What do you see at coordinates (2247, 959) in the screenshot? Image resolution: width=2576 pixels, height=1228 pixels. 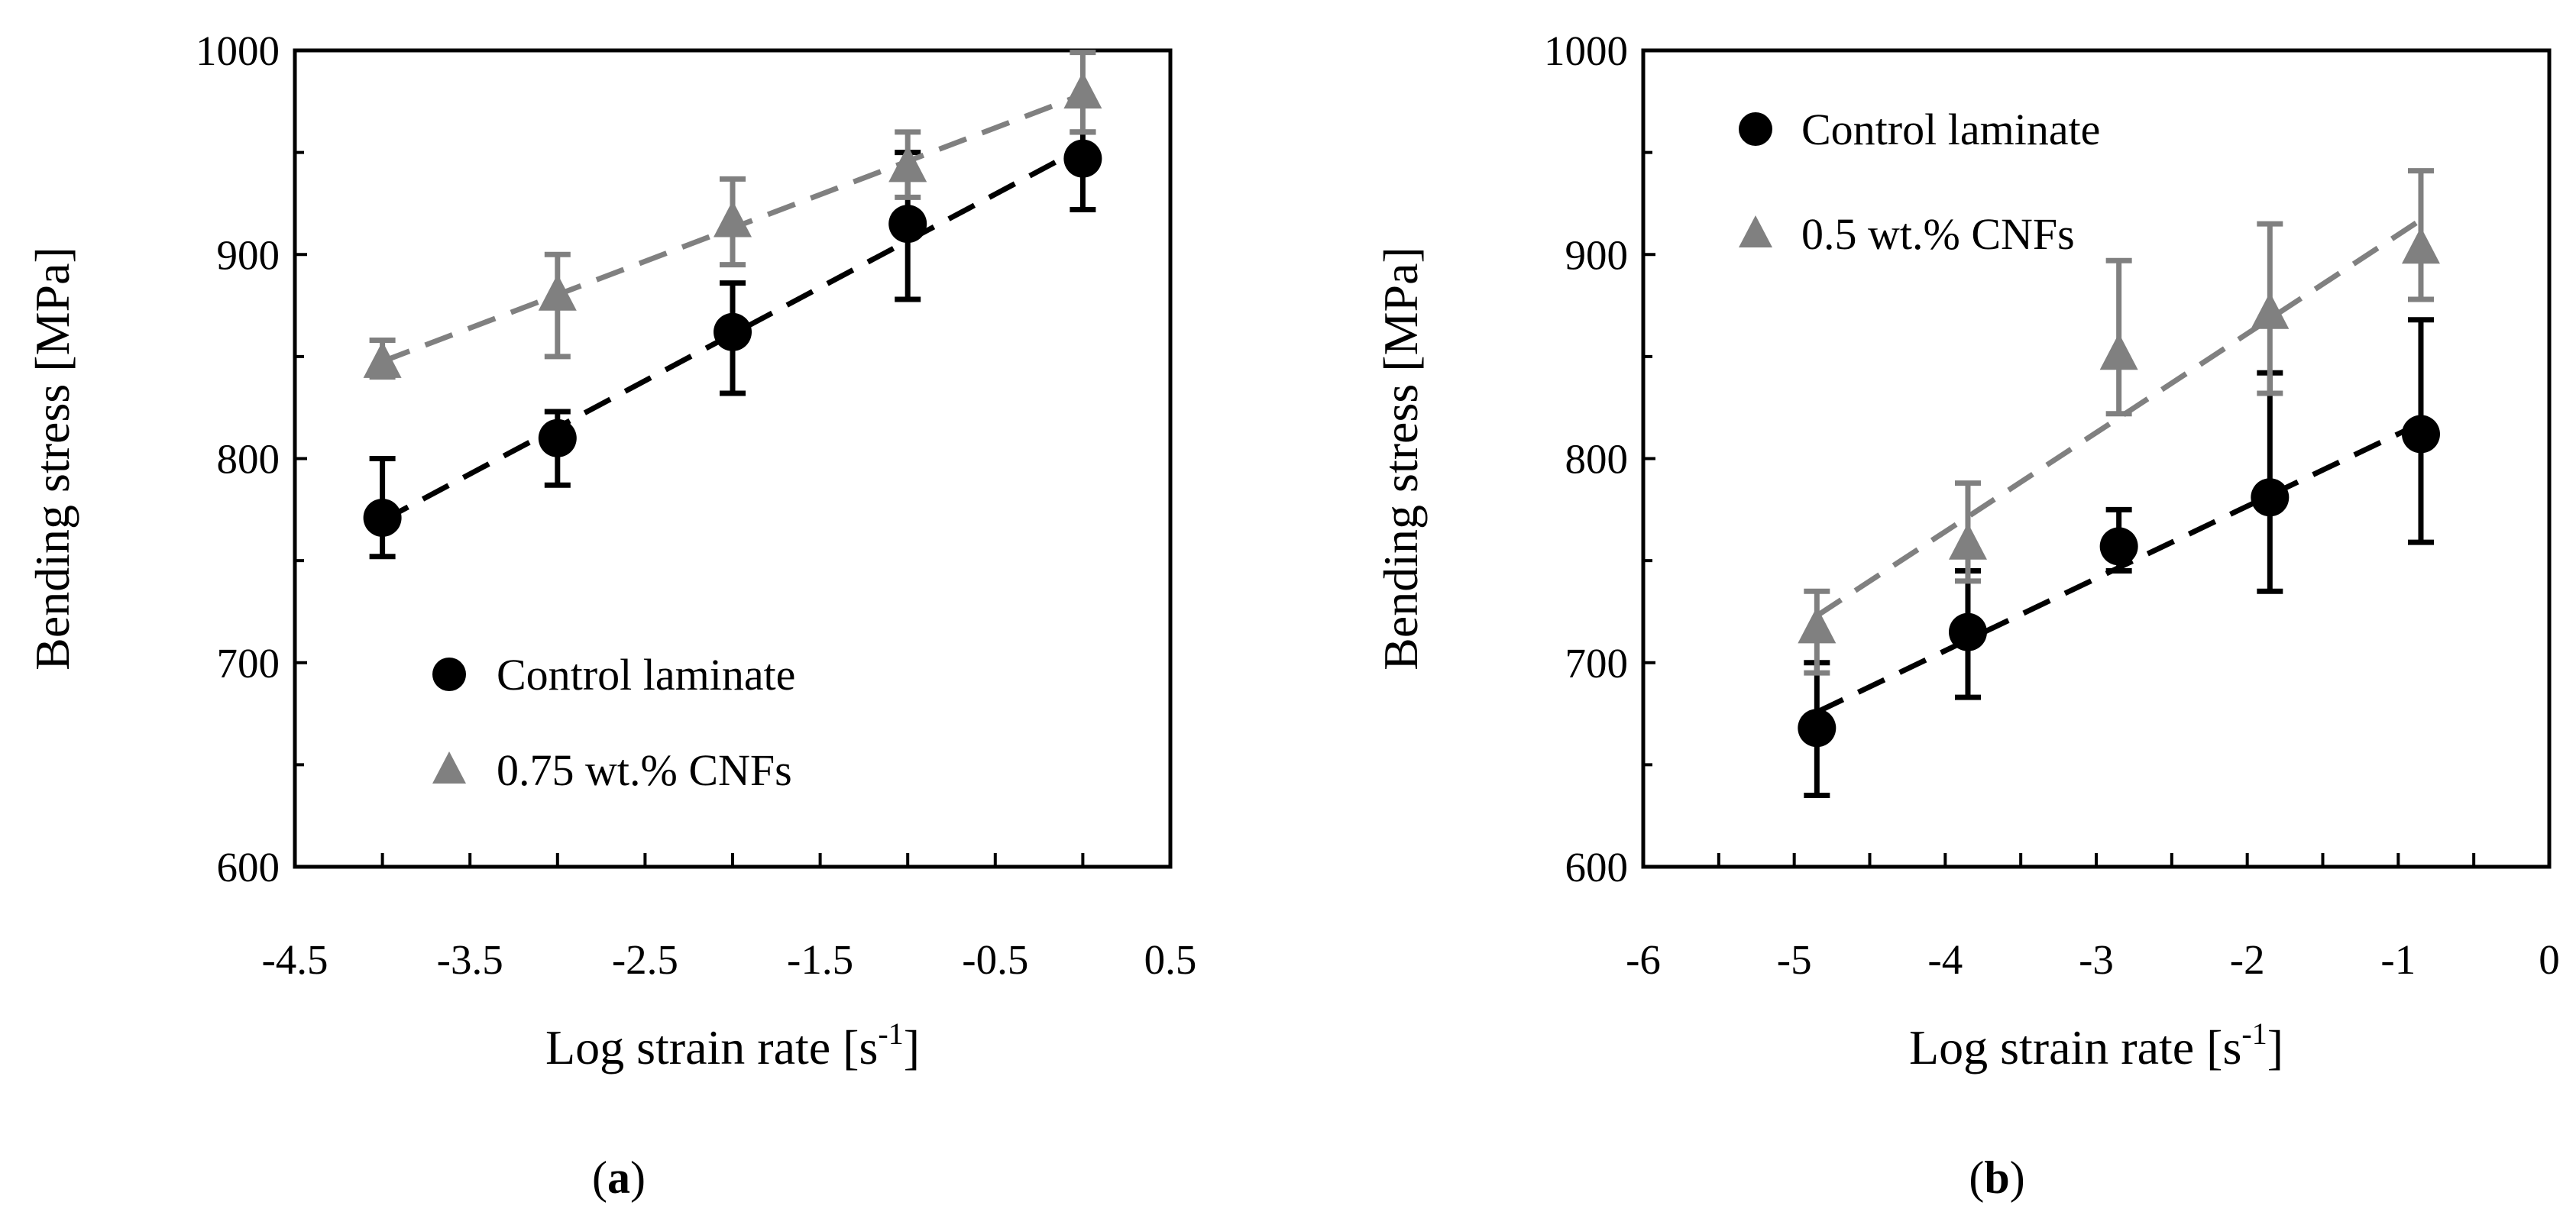 I see `x-tick-label: -2` at bounding box center [2247, 959].